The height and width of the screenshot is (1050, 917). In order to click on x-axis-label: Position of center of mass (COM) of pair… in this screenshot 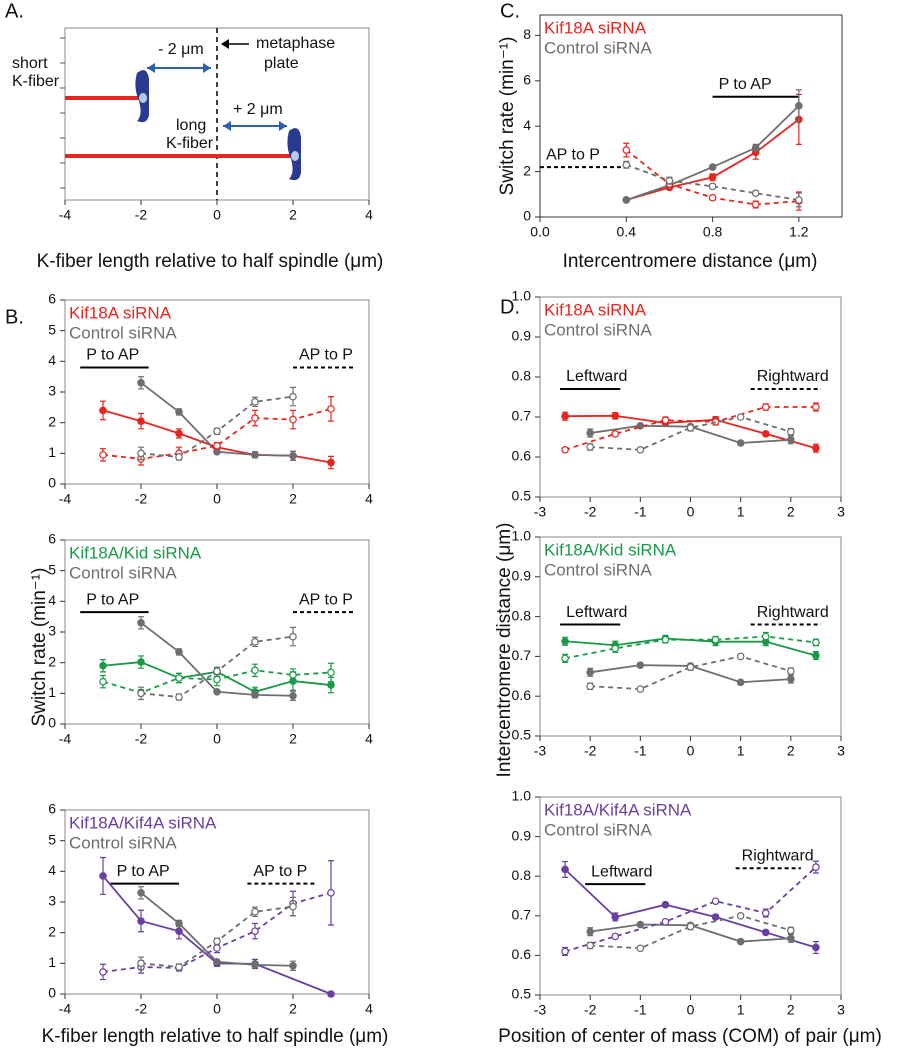, I will do `click(690, 1036)`.